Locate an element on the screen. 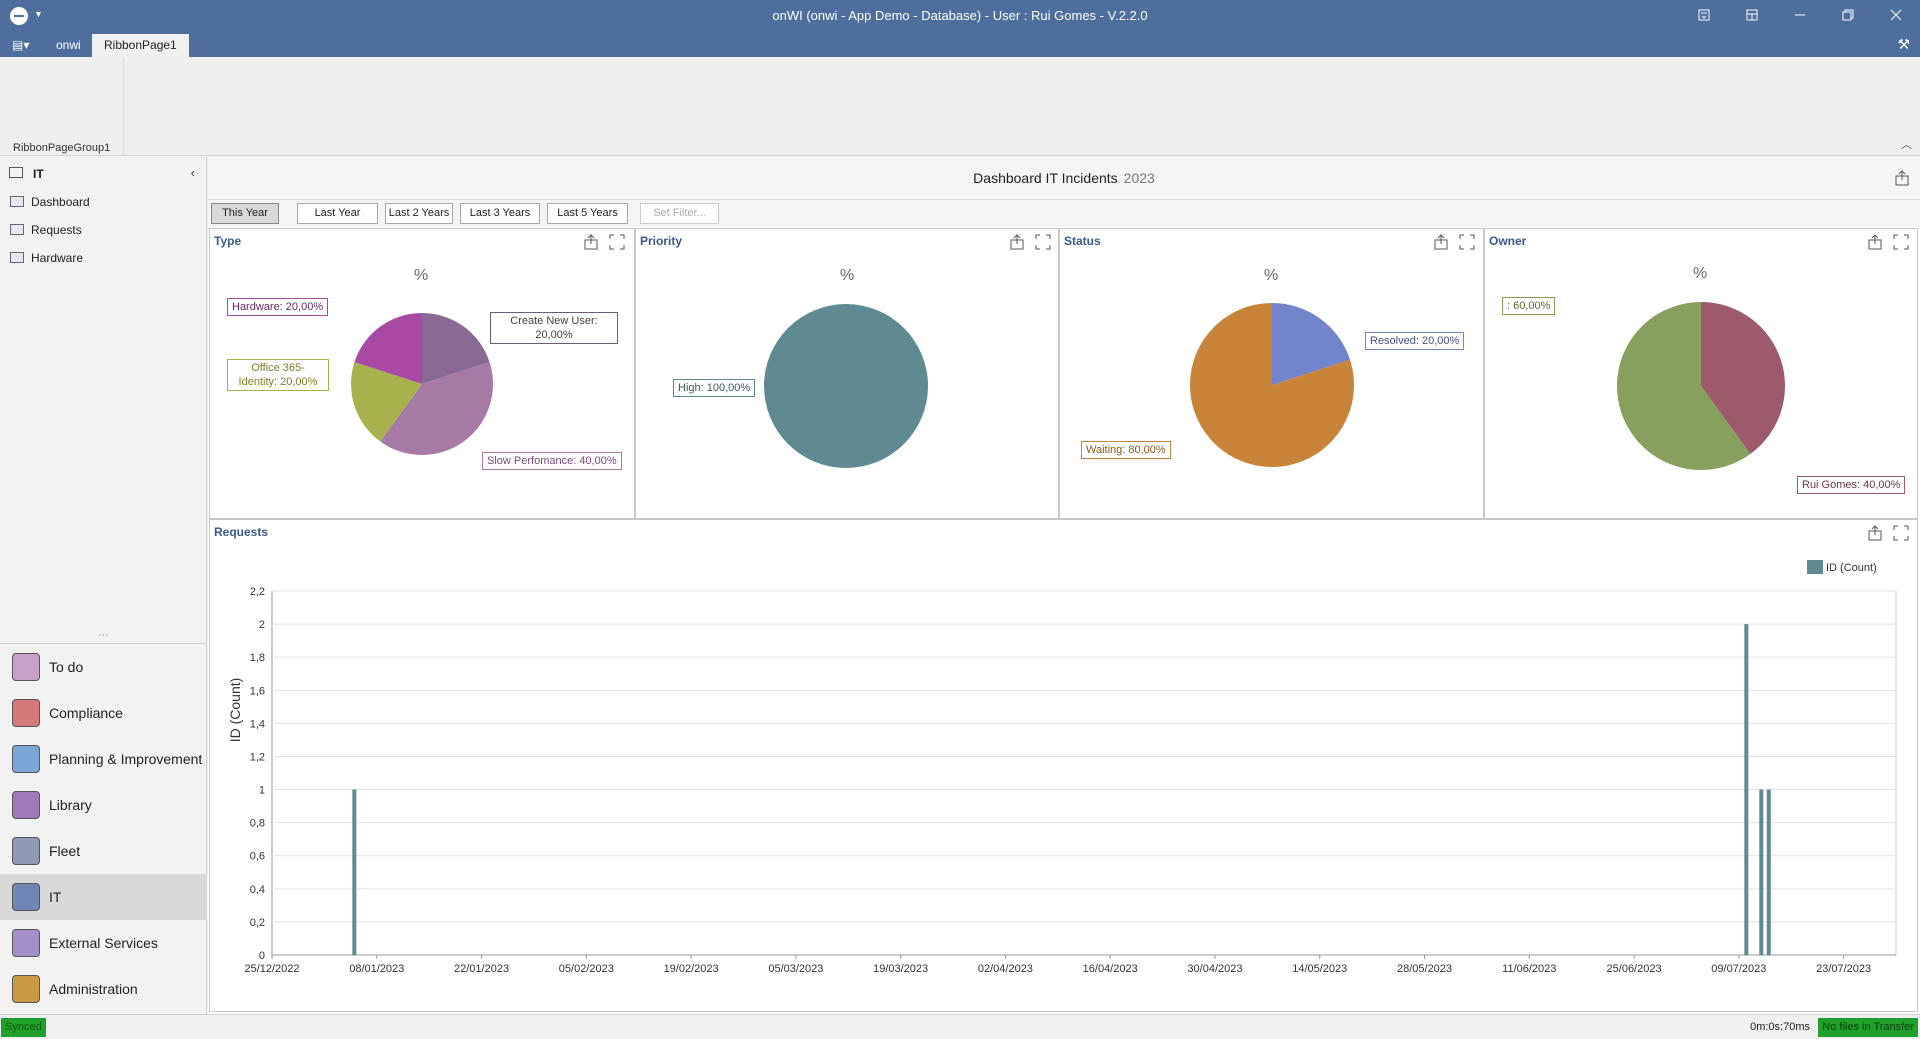 This screenshot has height=1039, width=1920. y-tick-label: 2,2 is located at coordinates (257, 592).